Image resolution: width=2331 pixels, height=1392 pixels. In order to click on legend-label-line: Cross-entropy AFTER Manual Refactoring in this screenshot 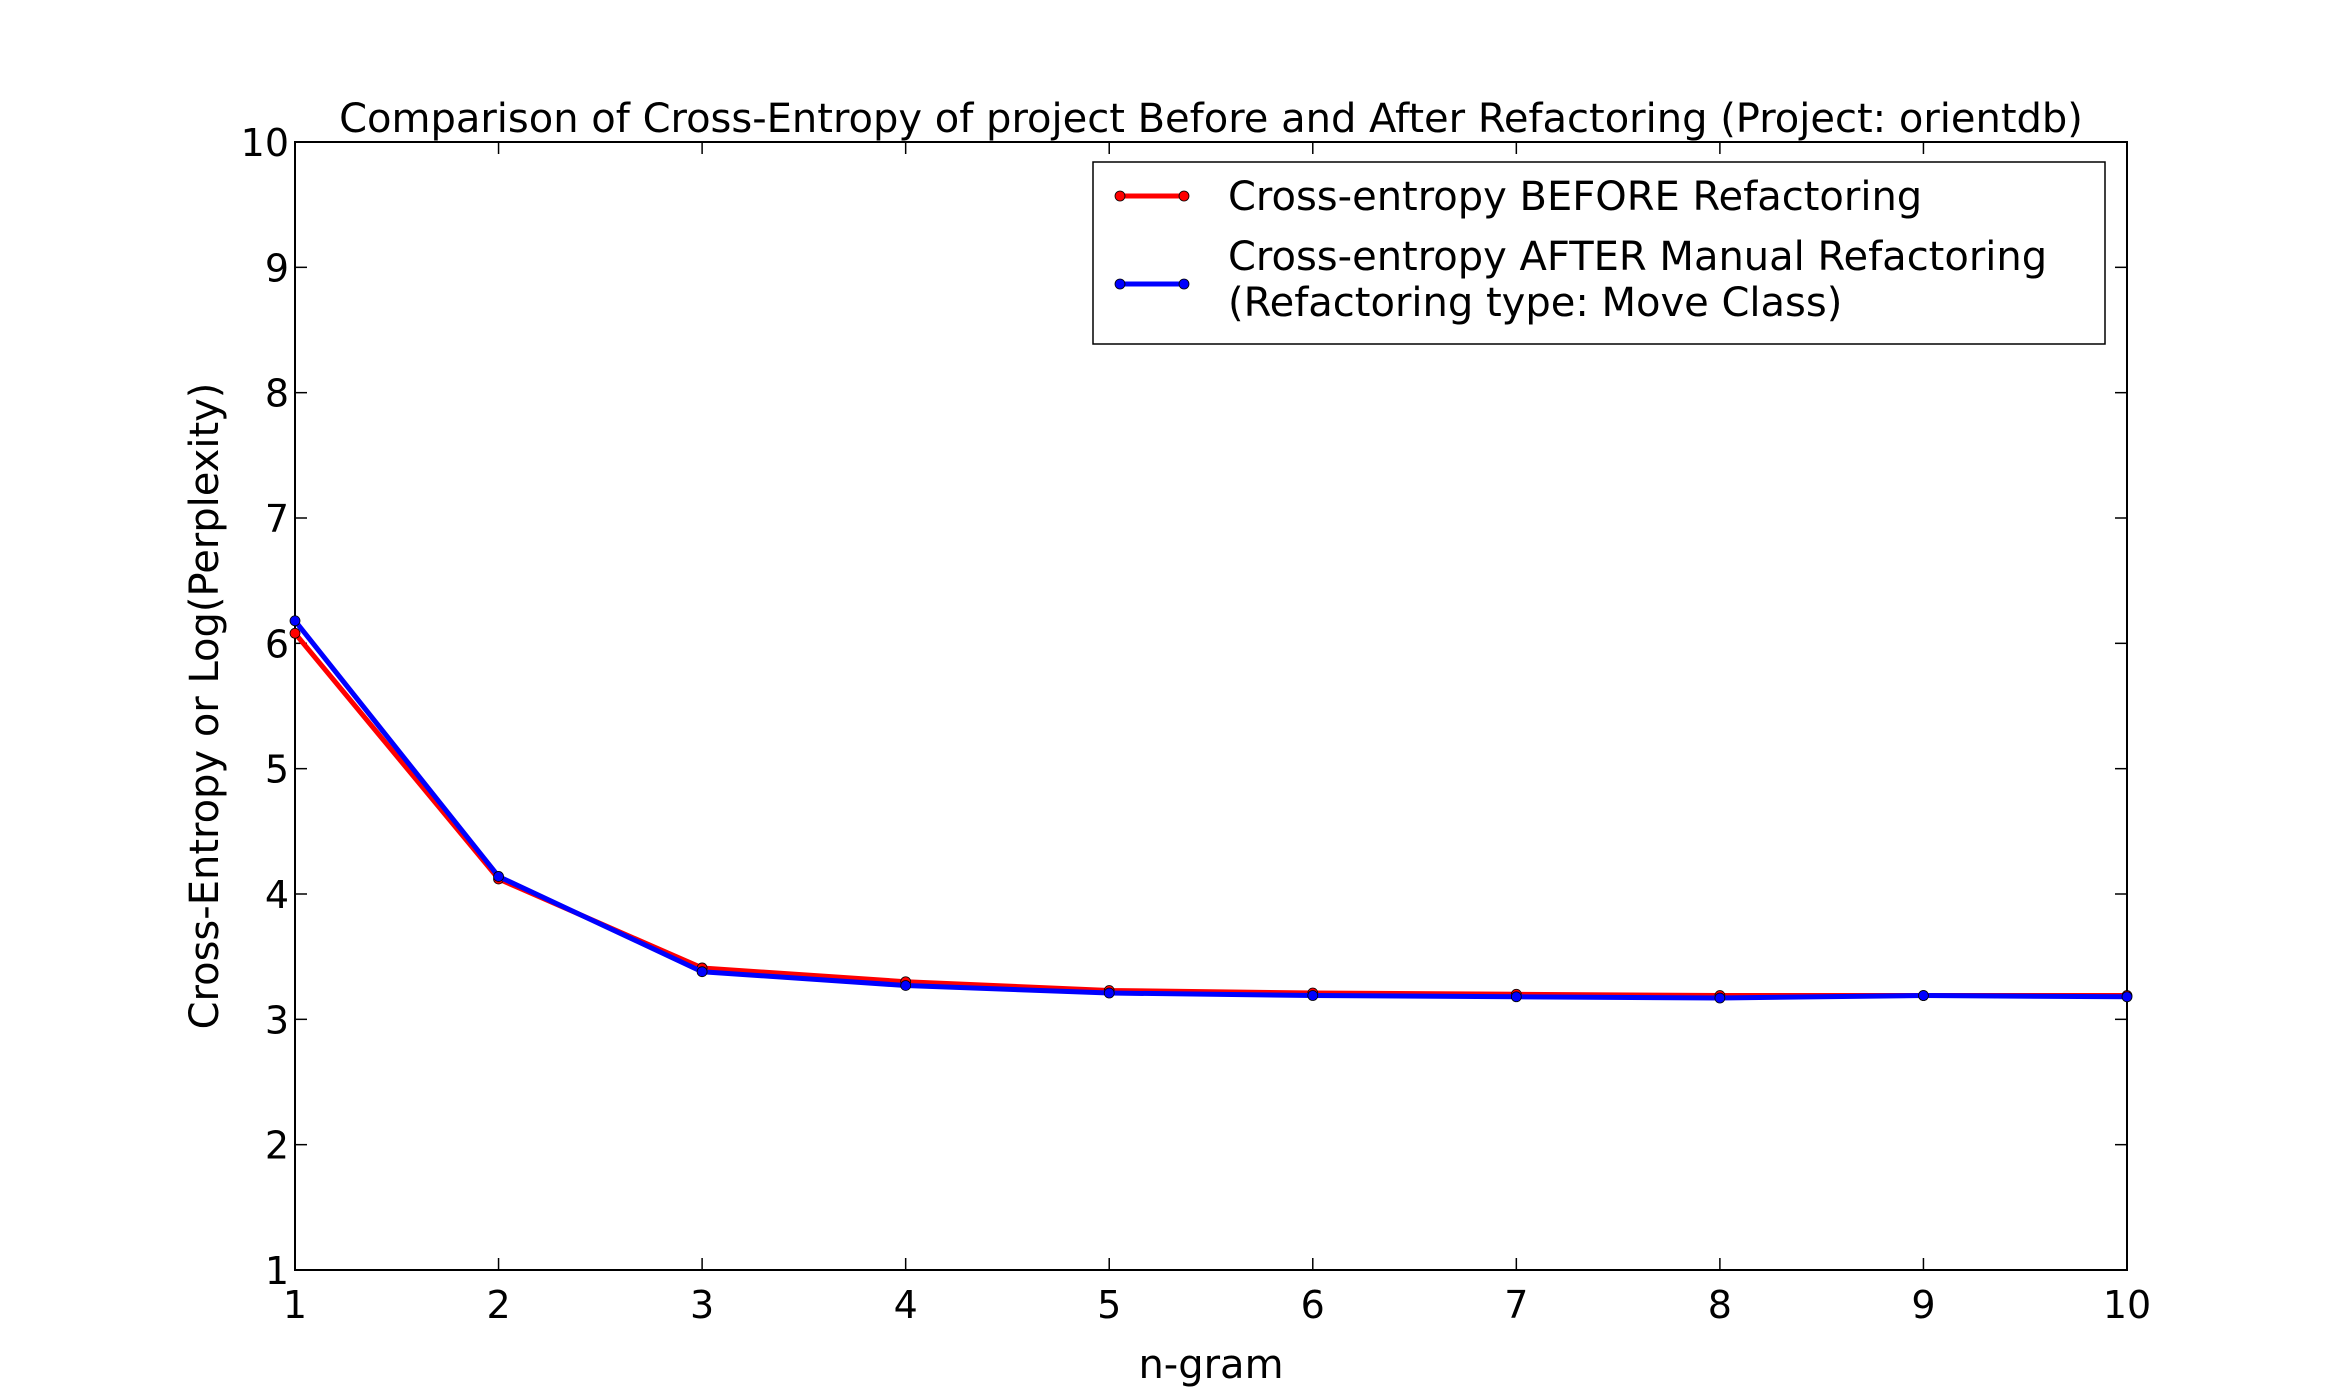, I will do `click(1637, 257)`.